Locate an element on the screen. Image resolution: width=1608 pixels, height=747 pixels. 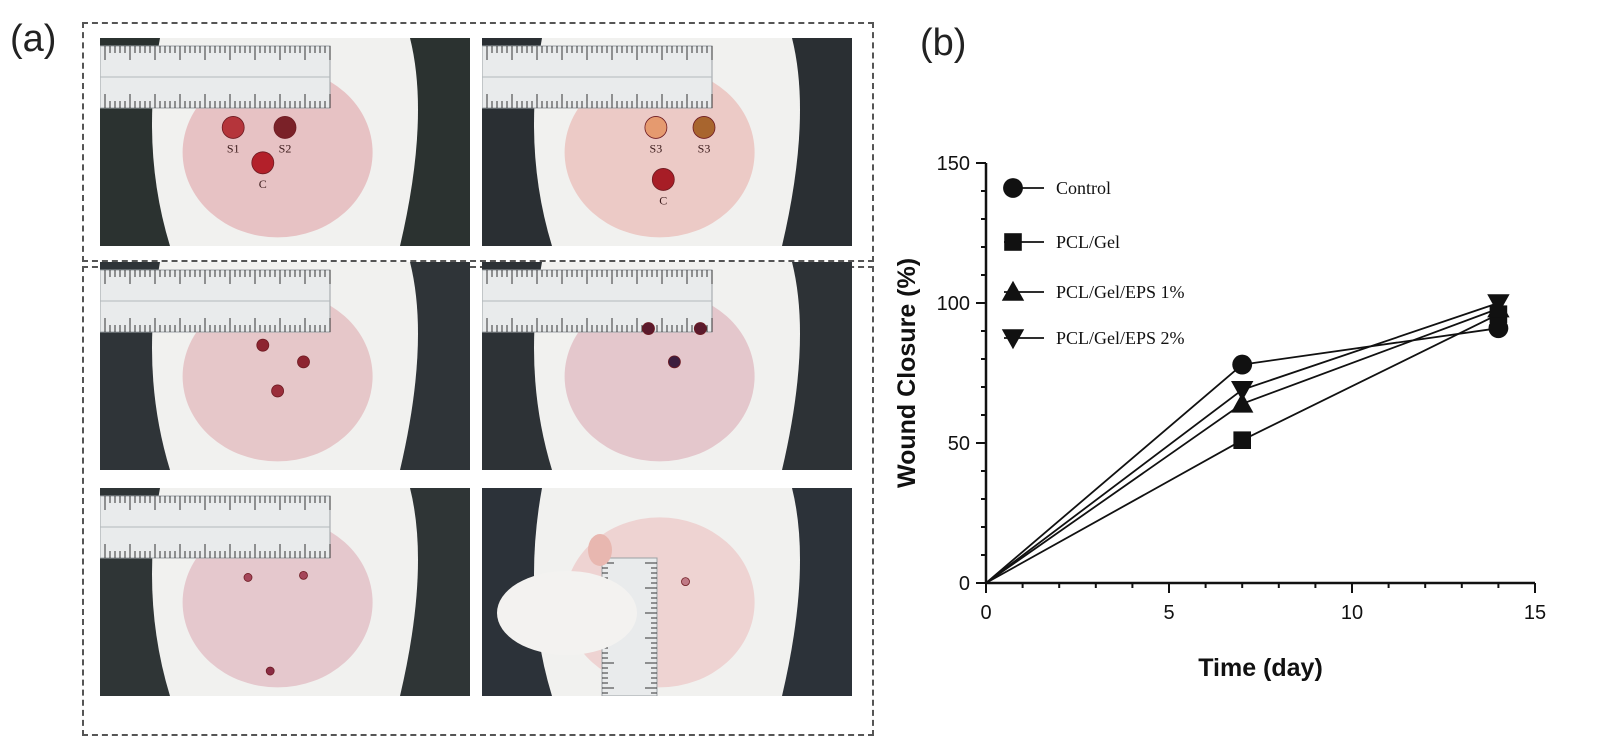
legend-entry: PCL/Gel/EPS 1% is located at coordinates (1093, 291).